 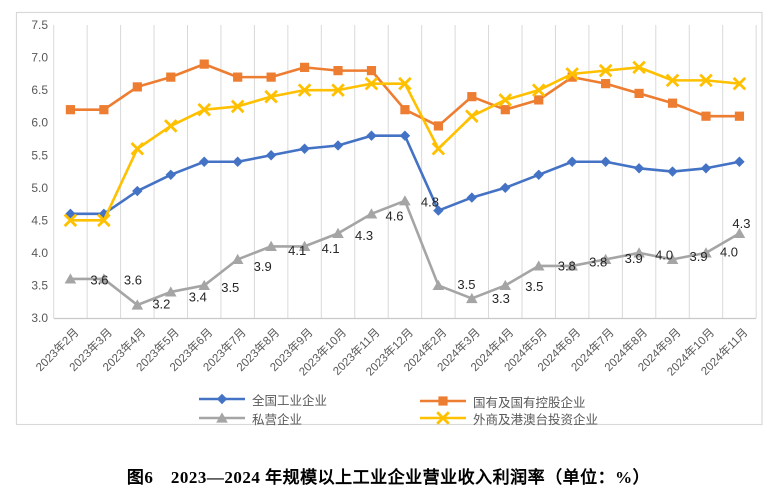 I want to click on svg-text: 6.0, so click(x=39, y=123).